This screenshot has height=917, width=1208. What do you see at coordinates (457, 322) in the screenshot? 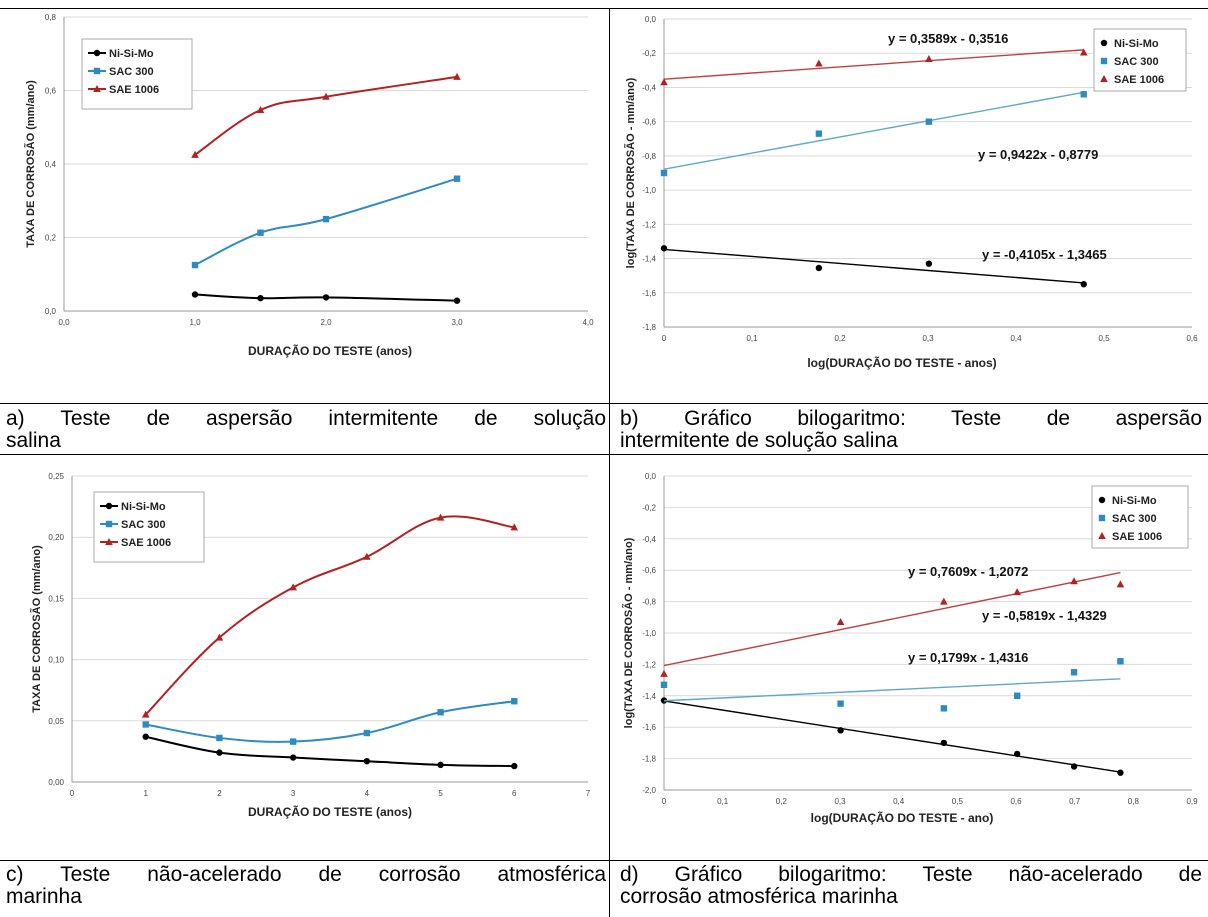
I see `a-xtick-label: 3,0` at bounding box center [457, 322].